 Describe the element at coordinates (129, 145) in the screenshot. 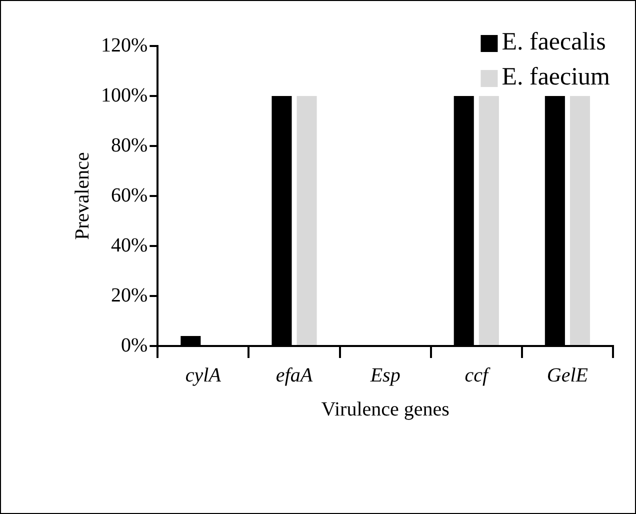

I see `y-tick-label: 80%` at that location.